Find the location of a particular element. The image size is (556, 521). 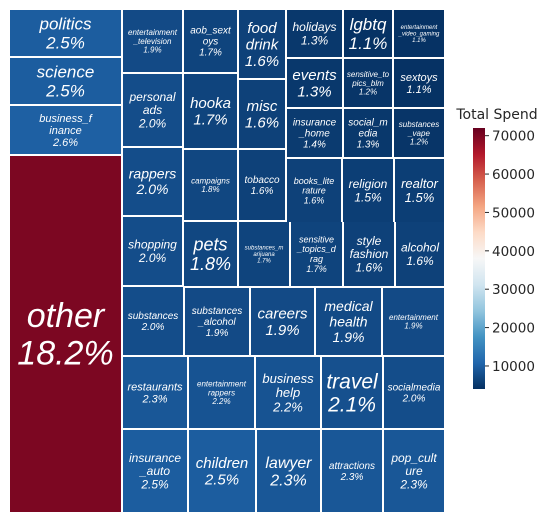

tile-label: lawyer 2.3% is located at coordinates (288, 472).